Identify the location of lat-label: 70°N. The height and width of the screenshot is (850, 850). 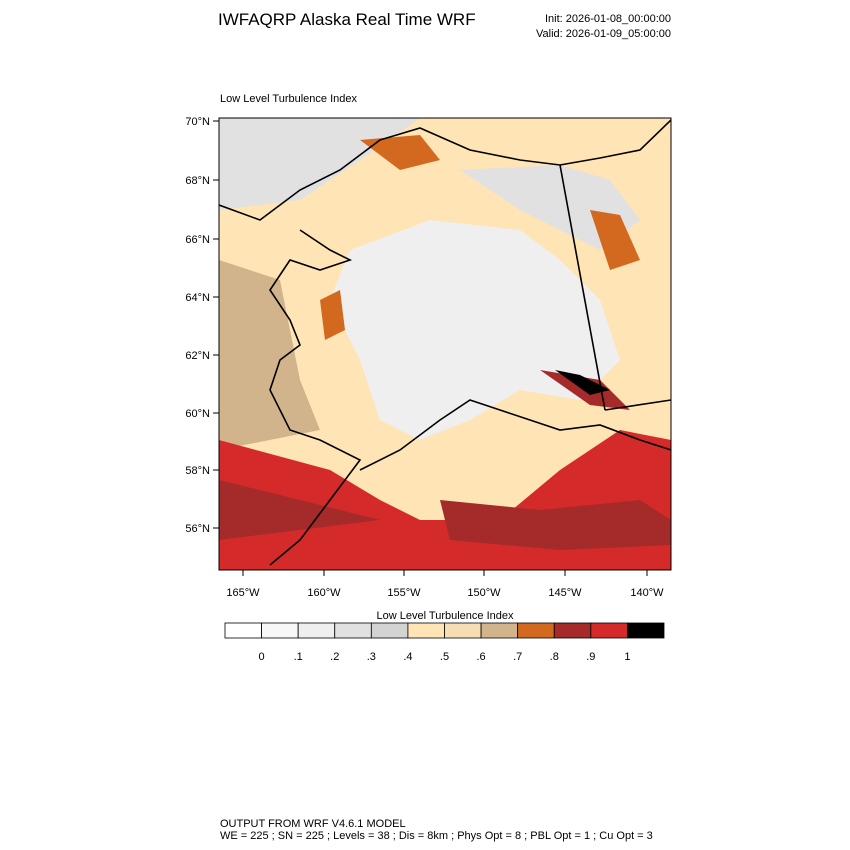
(197, 122).